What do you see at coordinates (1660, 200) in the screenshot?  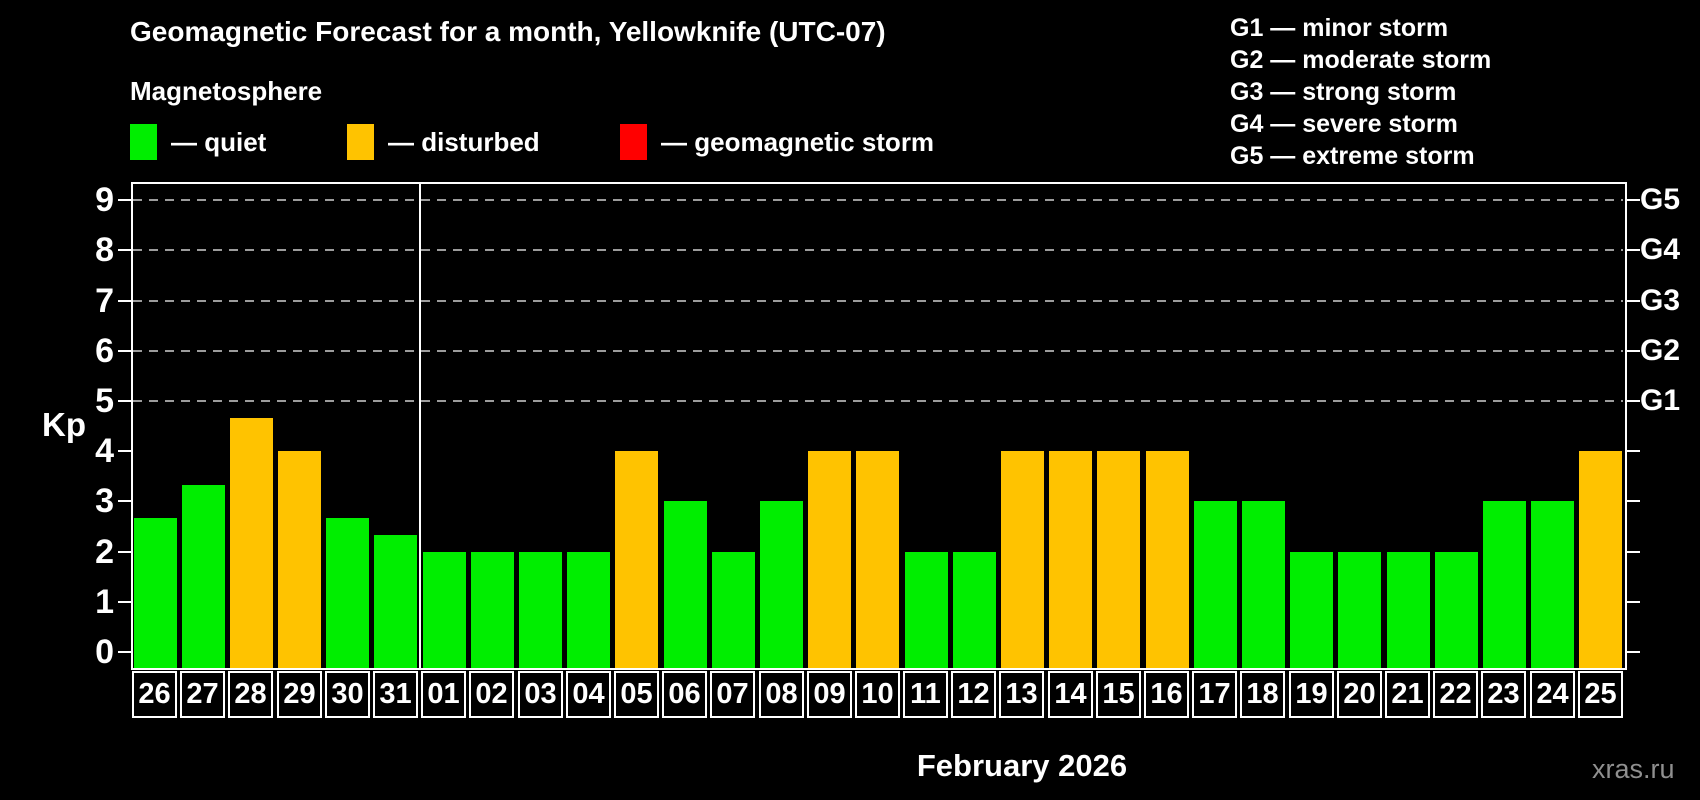 I see `g-scale-label-G5: G5` at bounding box center [1660, 200].